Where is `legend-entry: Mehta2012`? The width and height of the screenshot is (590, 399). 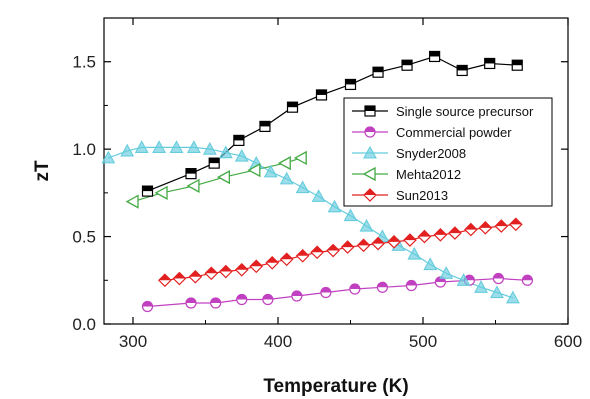
legend-entry: Mehta2012 is located at coordinates (406, 174).